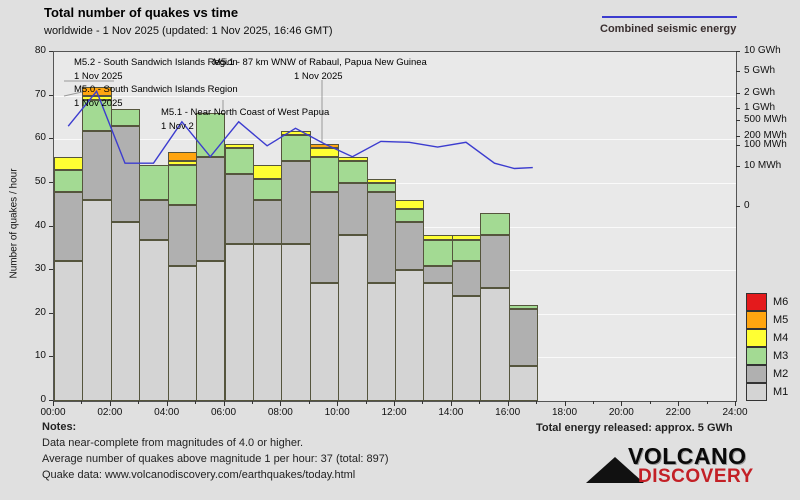 The height and width of the screenshot is (500, 800). I want to click on right-tick-label-200 MWh: 200 MWh, so click(765, 135).